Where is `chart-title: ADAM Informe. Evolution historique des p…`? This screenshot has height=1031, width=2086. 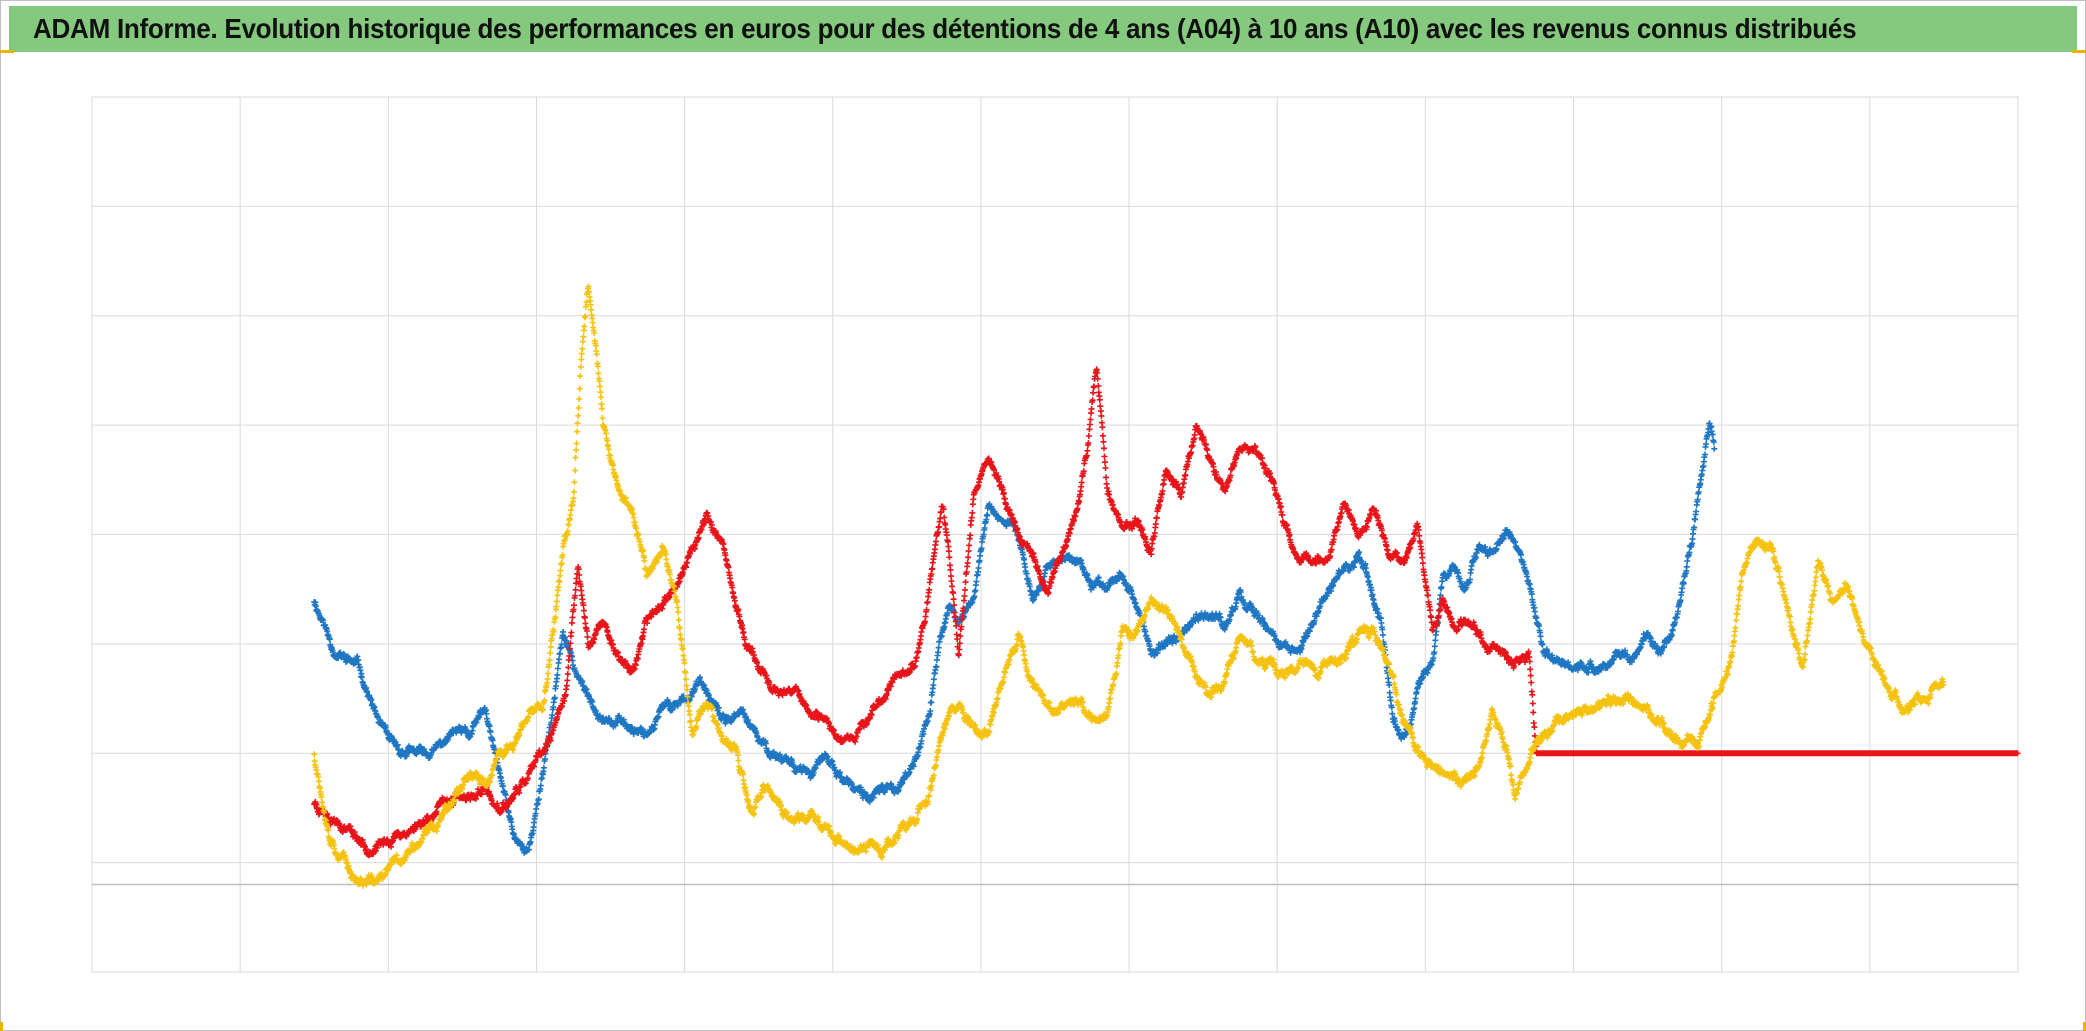 chart-title: ADAM Informe. Evolution historique des p… is located at coordinates (945, 28).